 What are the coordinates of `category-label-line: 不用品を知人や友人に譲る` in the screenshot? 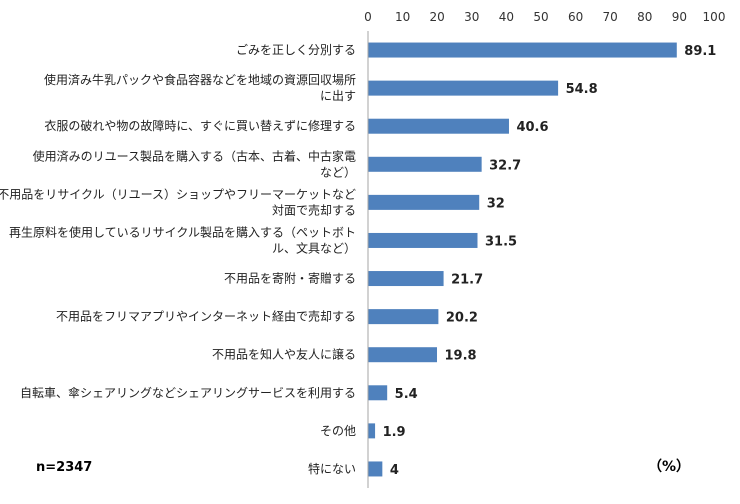 It's located at (284, 354).